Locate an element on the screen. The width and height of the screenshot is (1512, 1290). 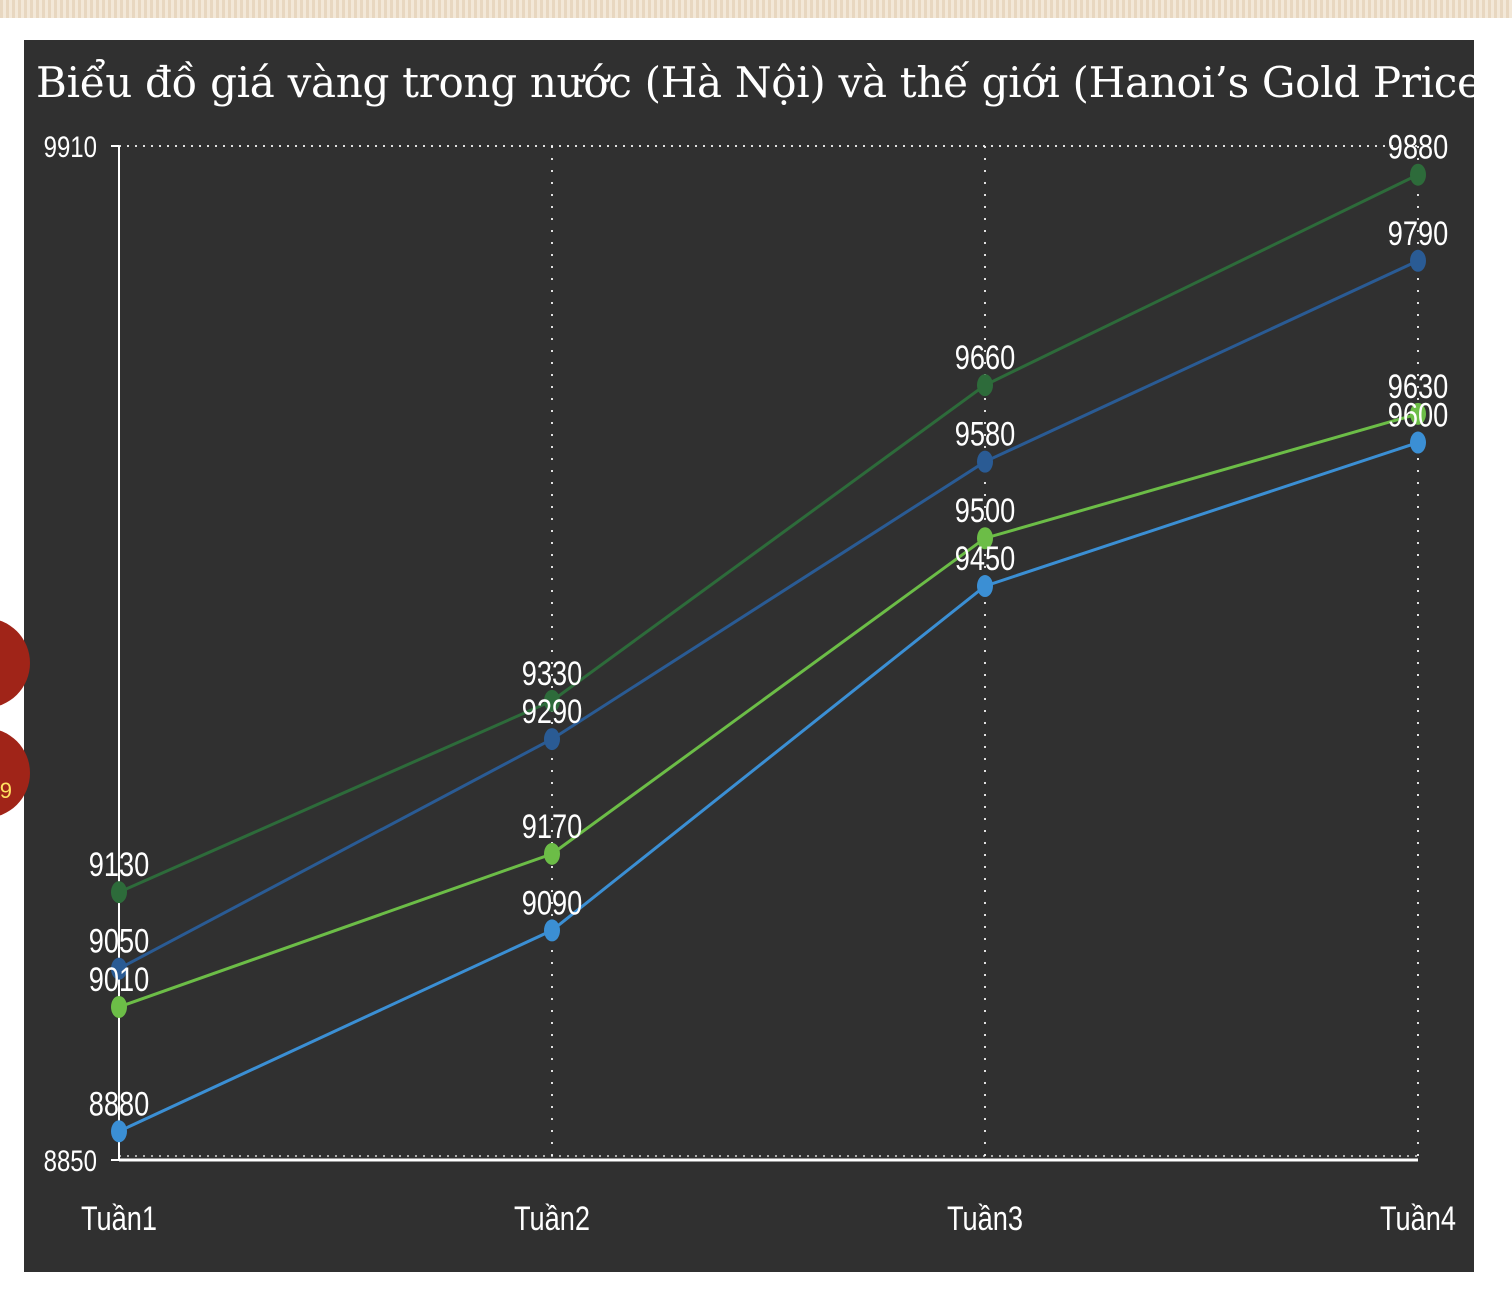
decorative-top-stripe is located at coordinates (756, 9).